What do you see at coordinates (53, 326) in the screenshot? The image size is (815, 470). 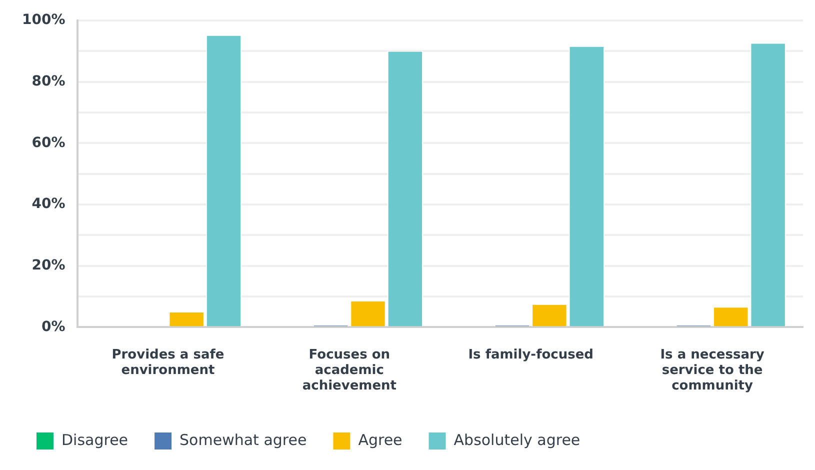 I see `y-tick-label: 0%` at bounding box center [53, 326].